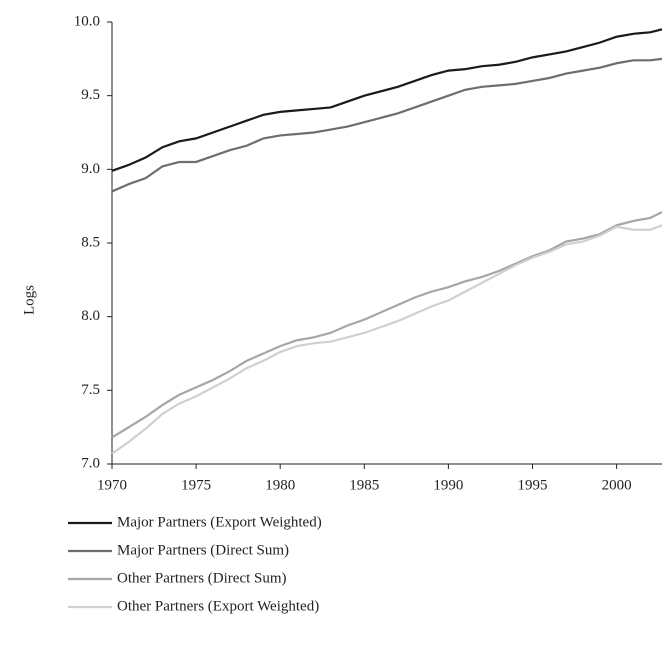 Image resolution: width=662 pixels, height=650 pixels. I want to click on y-tick-label: 9.5, so click(90, 95).